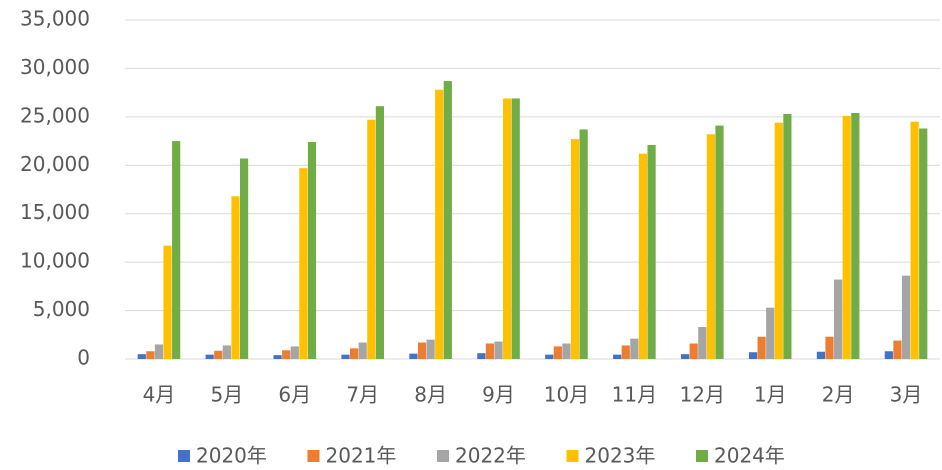  I want to click on y-tick-label: 10,000, so click(55, 261).